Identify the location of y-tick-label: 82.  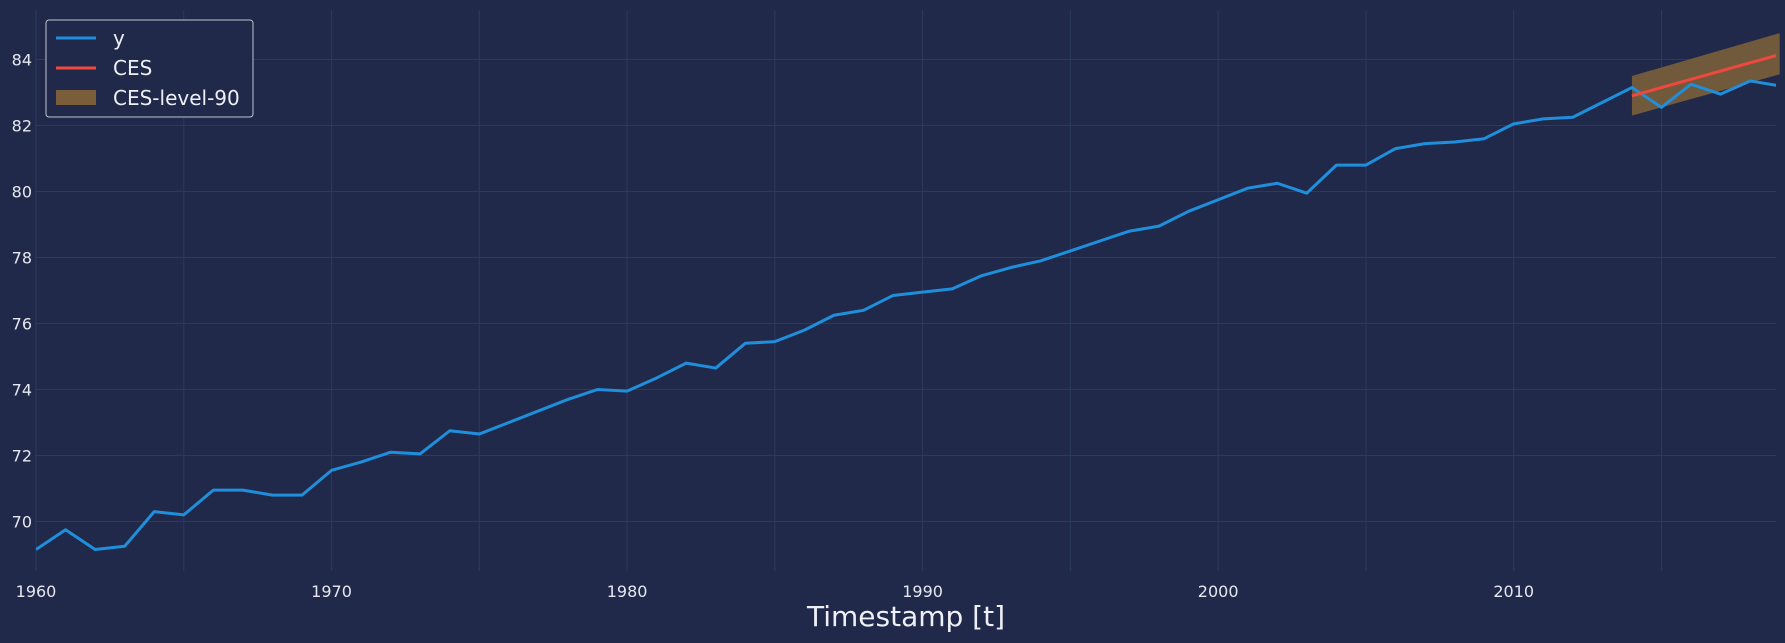
(22, 126).